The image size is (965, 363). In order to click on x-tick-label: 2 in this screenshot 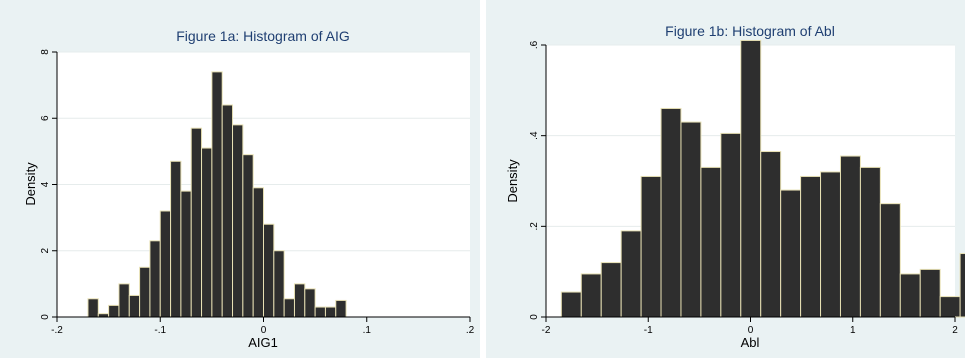, I will do `click(955, 330)`.